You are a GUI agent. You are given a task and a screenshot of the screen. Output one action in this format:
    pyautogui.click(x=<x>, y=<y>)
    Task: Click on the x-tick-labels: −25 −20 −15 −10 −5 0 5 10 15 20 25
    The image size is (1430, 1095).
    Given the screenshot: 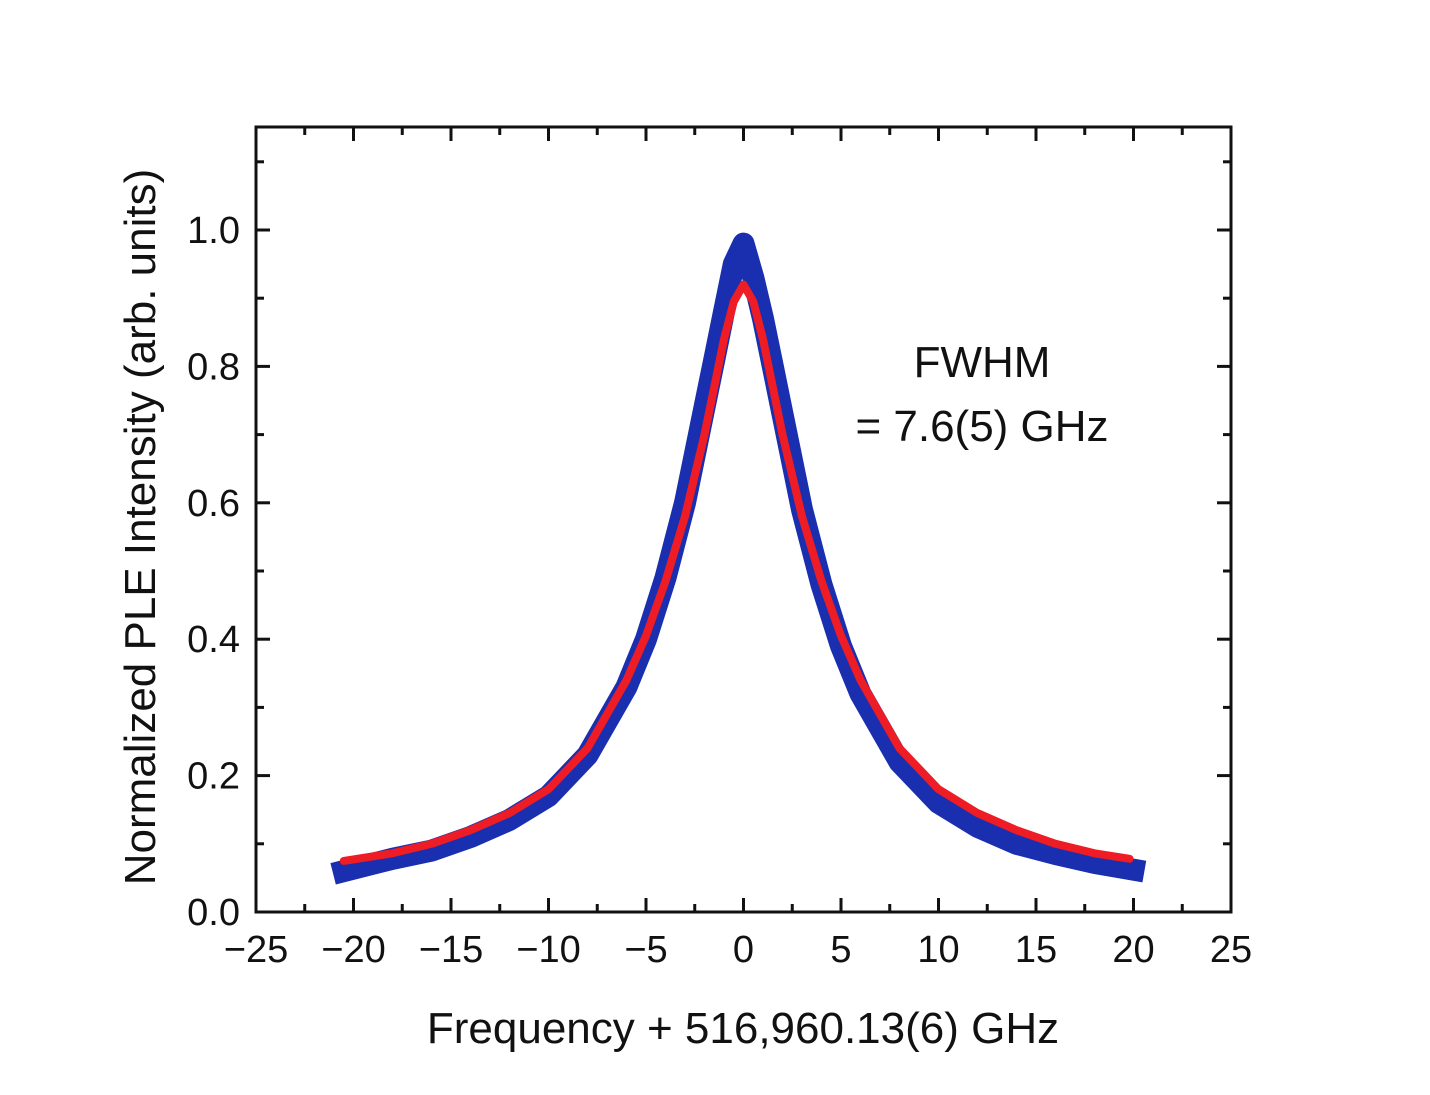 What is the action you would take?
    pyautogui.click(x=738, y=950)
    